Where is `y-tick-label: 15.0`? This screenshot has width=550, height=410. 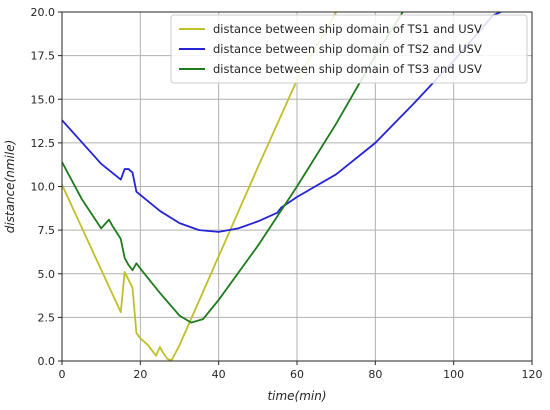
y-tick-label: 15.0 is located at coordinates (43, 99).